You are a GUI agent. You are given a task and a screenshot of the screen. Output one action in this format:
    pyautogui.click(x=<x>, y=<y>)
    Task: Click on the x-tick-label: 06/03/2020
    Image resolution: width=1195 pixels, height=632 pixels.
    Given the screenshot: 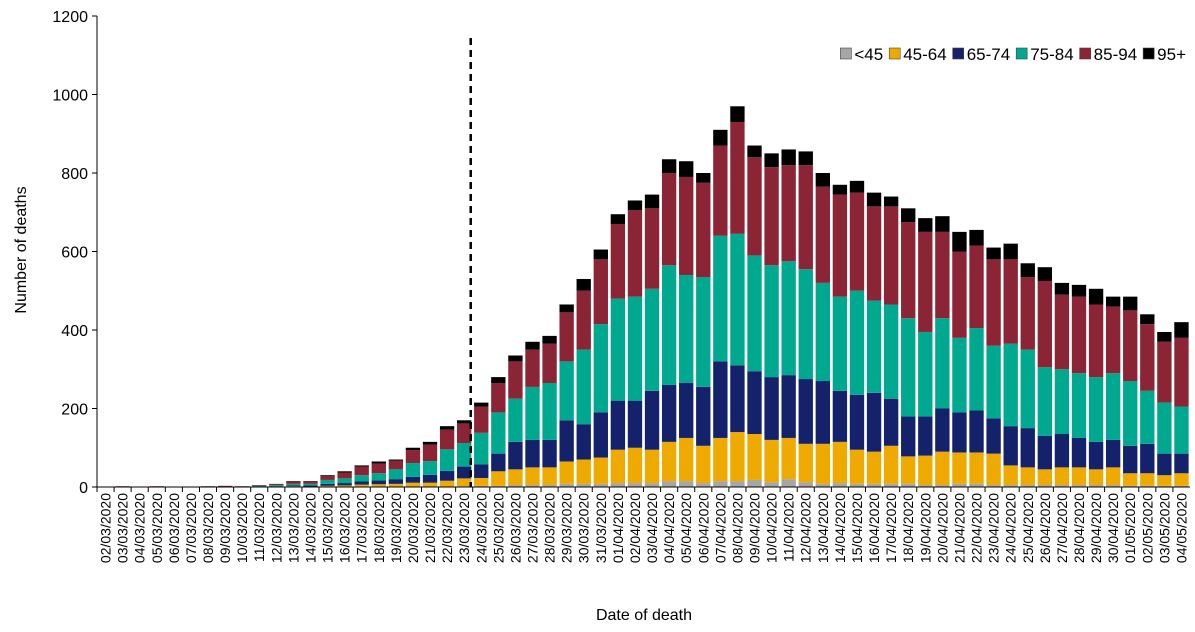 What is the action you would take?
    pyautogui.click(x=174, y=528)
    